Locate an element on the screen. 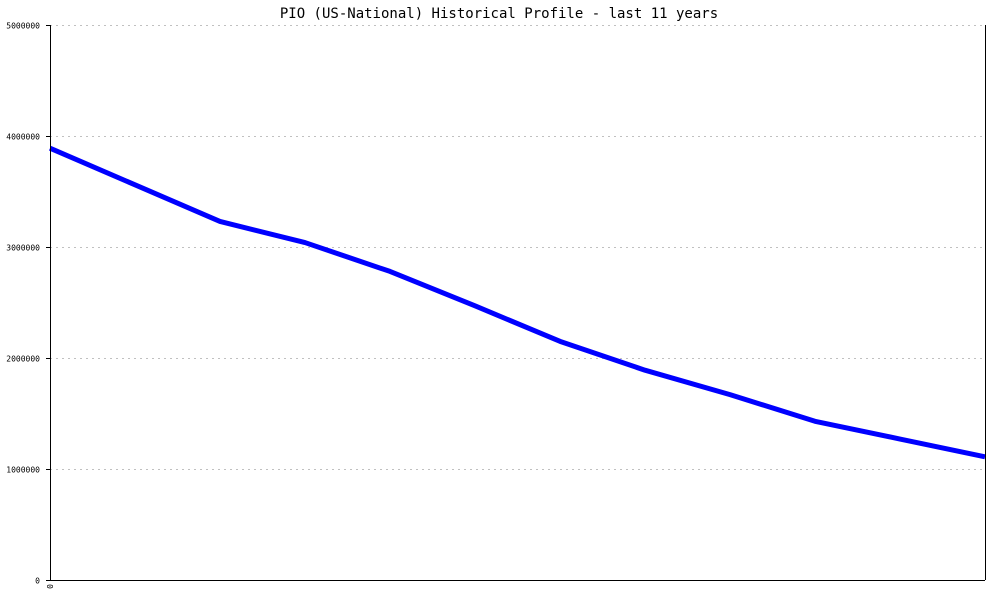  y-tick-label: 2000000 is located at coordinates (23, 359).